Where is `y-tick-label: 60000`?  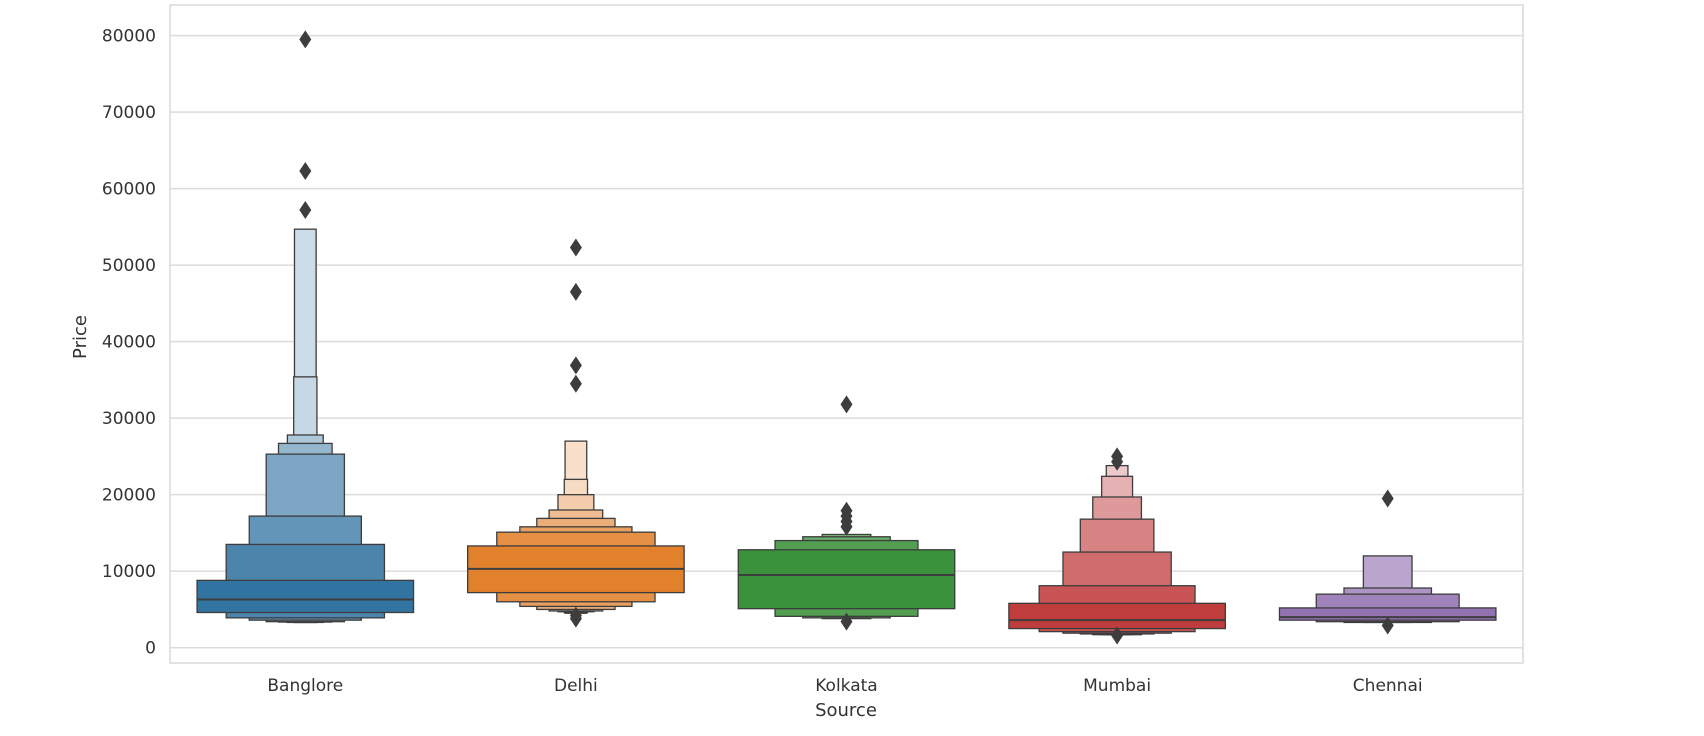
y-tick-label: 60000 is located at coordinates (129, 190).